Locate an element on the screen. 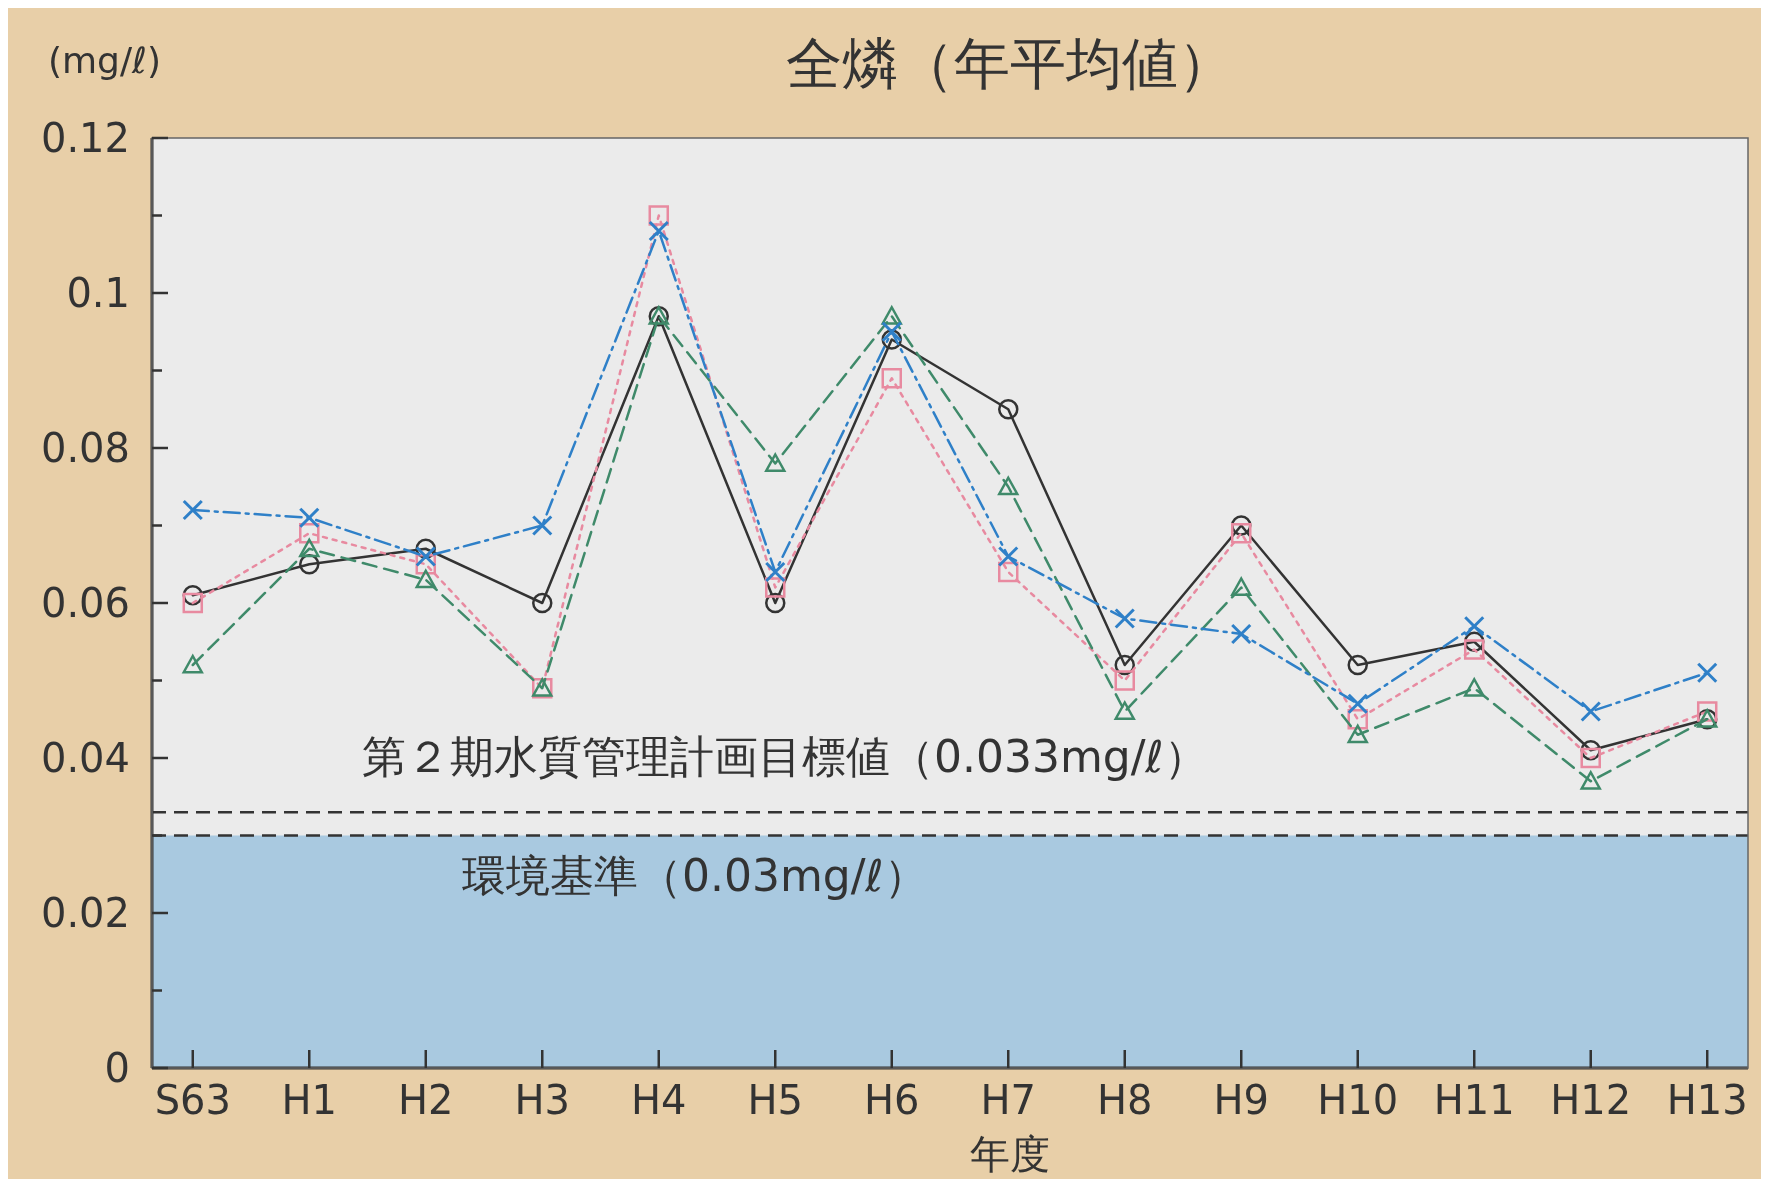 This screenshot has width=1769, height=1187. x-tick-label: H4 is located at coordinates (658, 1100).